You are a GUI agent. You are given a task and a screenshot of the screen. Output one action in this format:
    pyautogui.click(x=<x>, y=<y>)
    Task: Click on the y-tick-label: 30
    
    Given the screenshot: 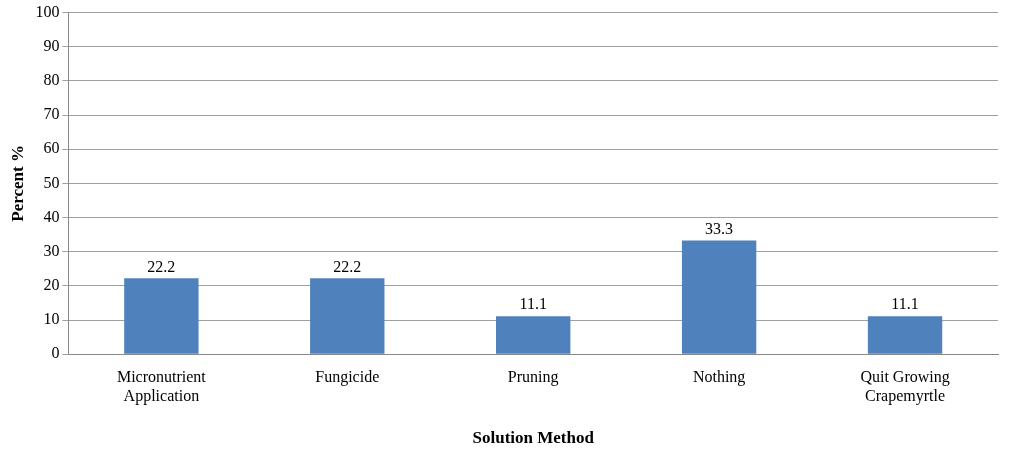 What is the action you would take?
    pyautogui.click(x=51, y=250)
    